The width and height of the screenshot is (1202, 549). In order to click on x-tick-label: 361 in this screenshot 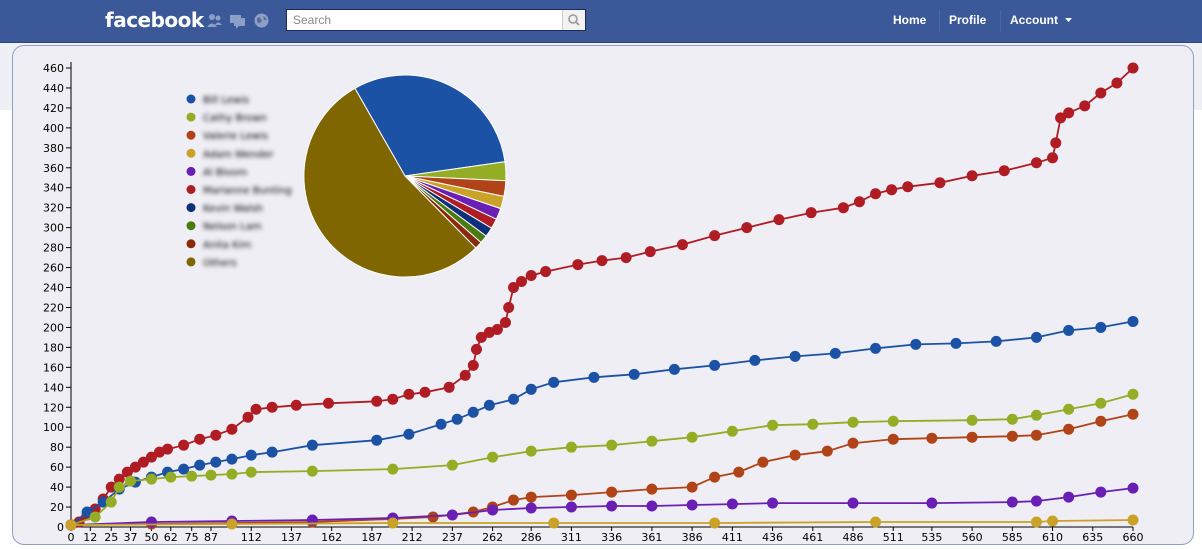, I will do `click(651, 537)`.